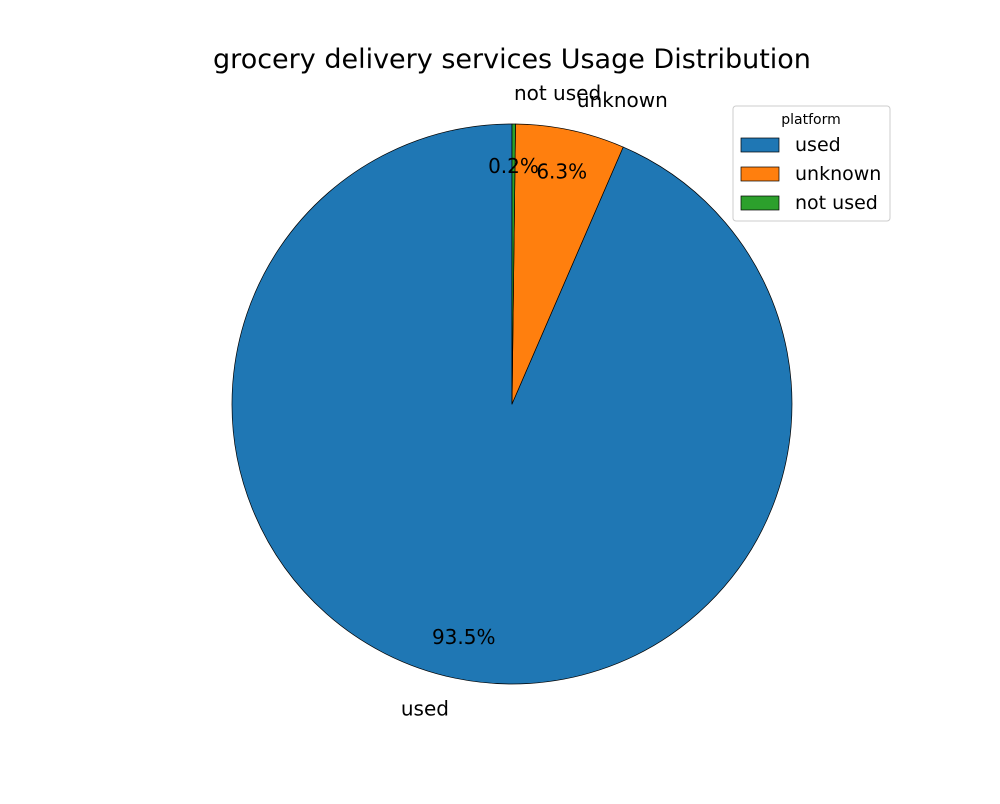 Image resolution: width=1000 pixels, height=804 pixels. I want to click on legend-swatch-unknown, so click(760, 174).